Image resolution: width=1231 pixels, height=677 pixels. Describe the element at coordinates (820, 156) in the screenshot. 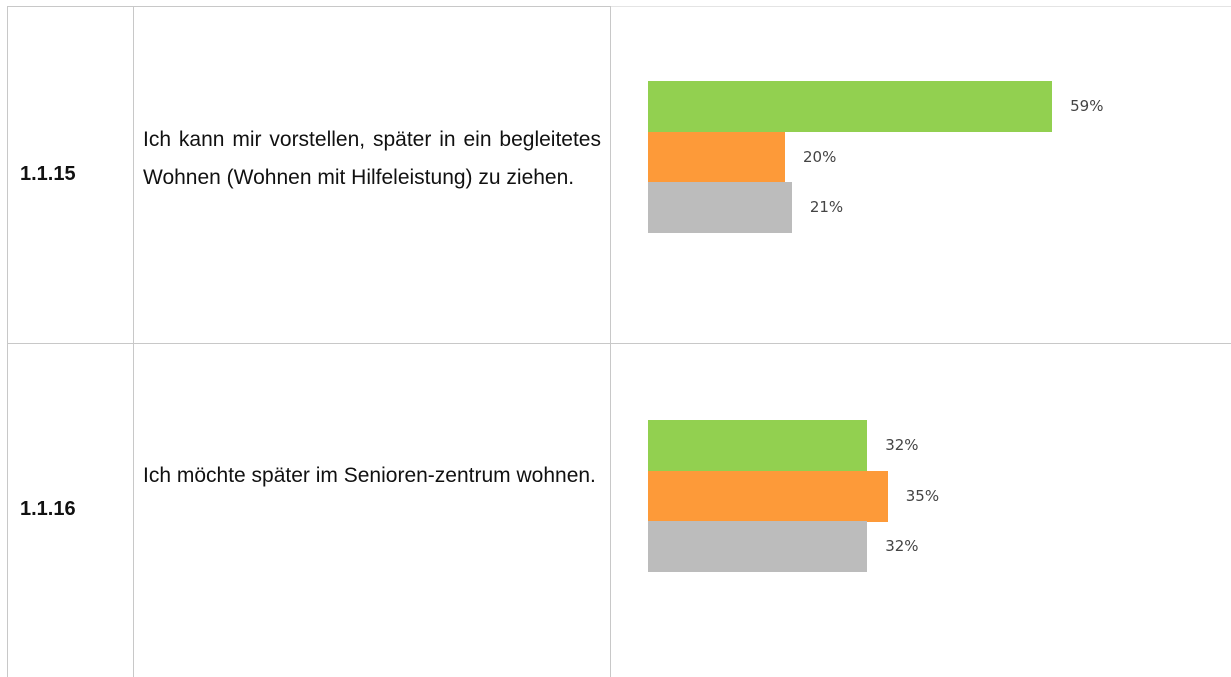

I see `value-label: 20%` at that location.